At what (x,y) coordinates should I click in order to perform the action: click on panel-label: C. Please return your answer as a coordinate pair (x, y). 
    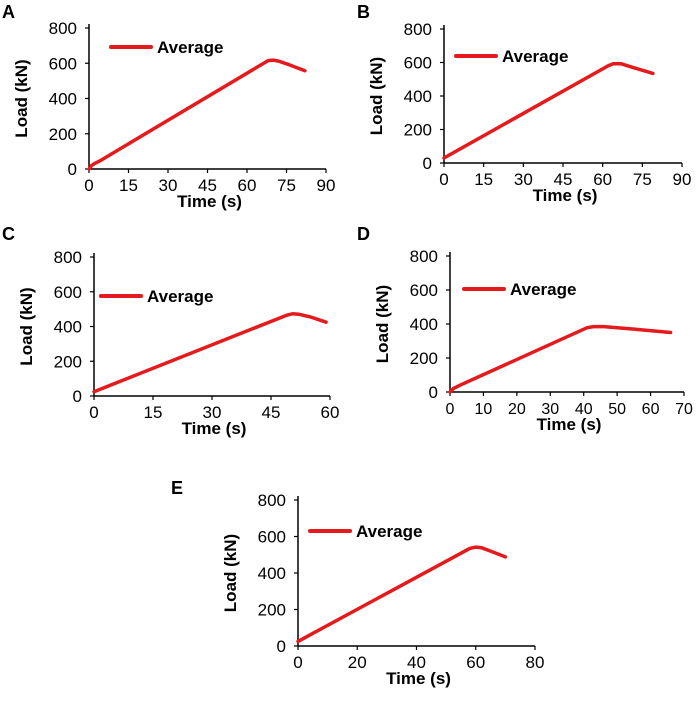
    Looking at the image, I should click on (8, 234).